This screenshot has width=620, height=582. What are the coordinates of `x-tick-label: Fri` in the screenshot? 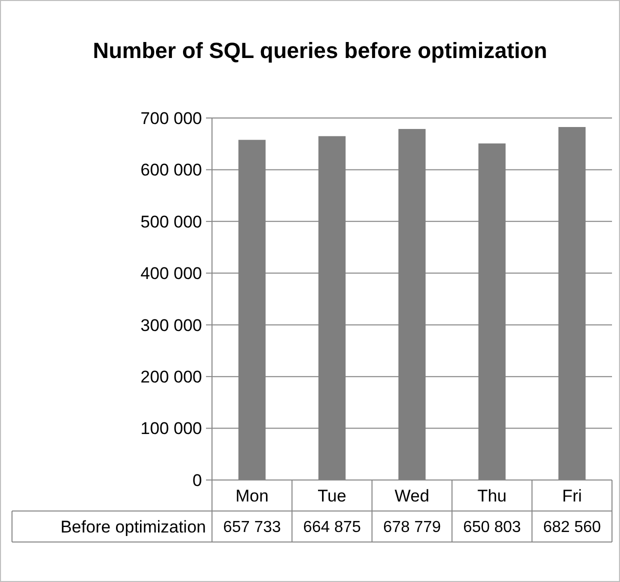 It's located at (572, 496).